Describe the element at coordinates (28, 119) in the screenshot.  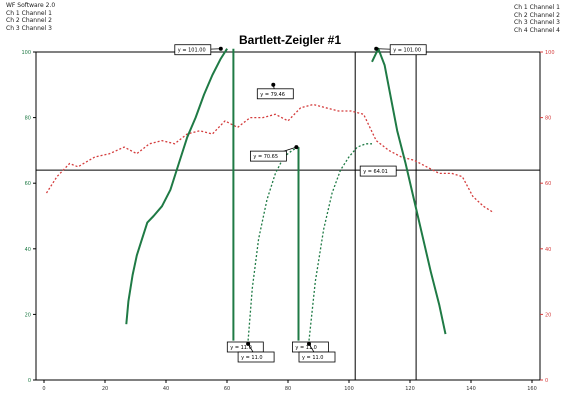
I see `y-left-tick-label: 80` at that location.